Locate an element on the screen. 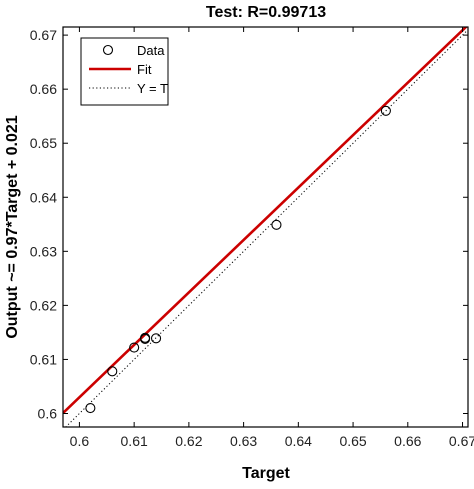 The width and height of the screenshot is (474, 489). x-tick-label: 0.62 is located at coordinates (188, 441).